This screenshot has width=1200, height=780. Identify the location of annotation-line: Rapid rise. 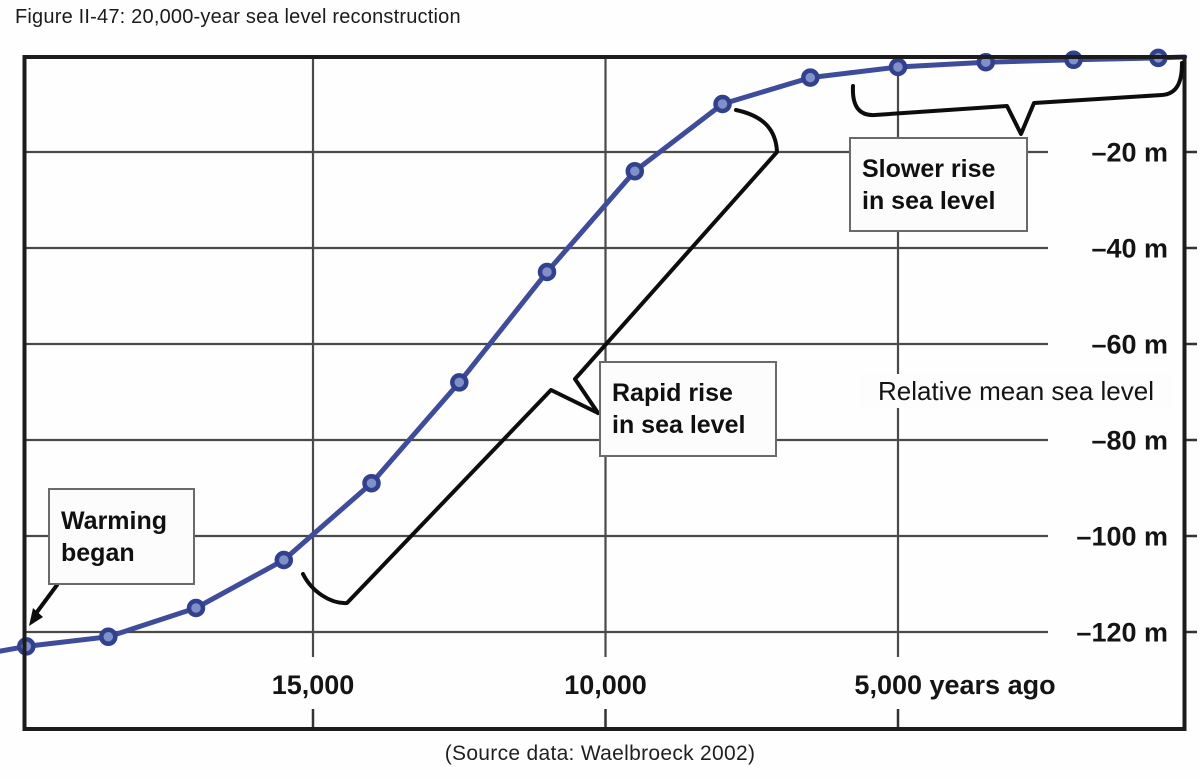
(672, 393).